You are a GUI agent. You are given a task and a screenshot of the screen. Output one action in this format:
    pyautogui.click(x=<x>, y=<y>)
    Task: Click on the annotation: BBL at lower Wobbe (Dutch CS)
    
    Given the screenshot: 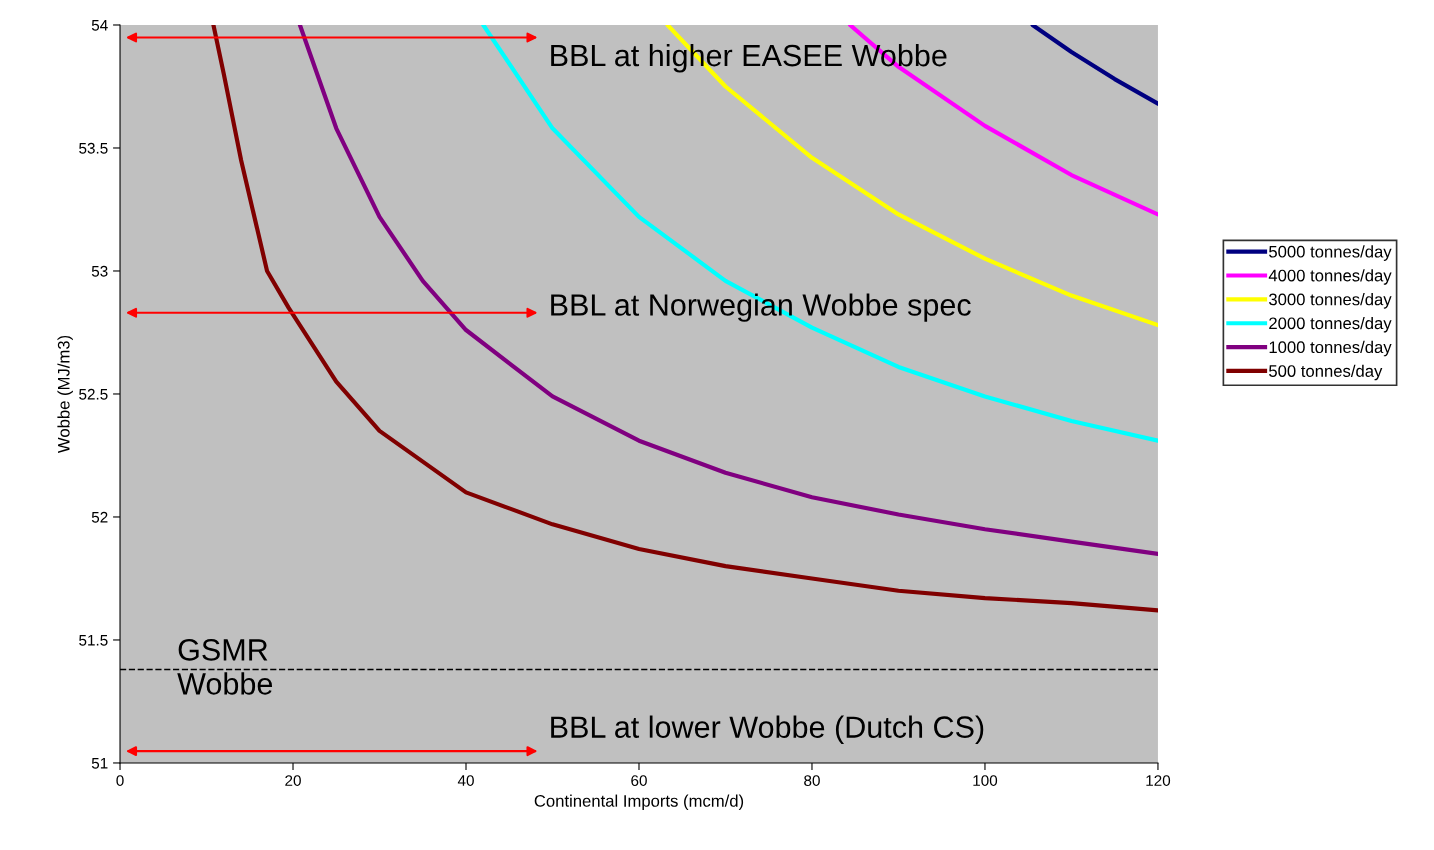 What is the action you would take?
    pyautogui.click(x=767, y=729)
    